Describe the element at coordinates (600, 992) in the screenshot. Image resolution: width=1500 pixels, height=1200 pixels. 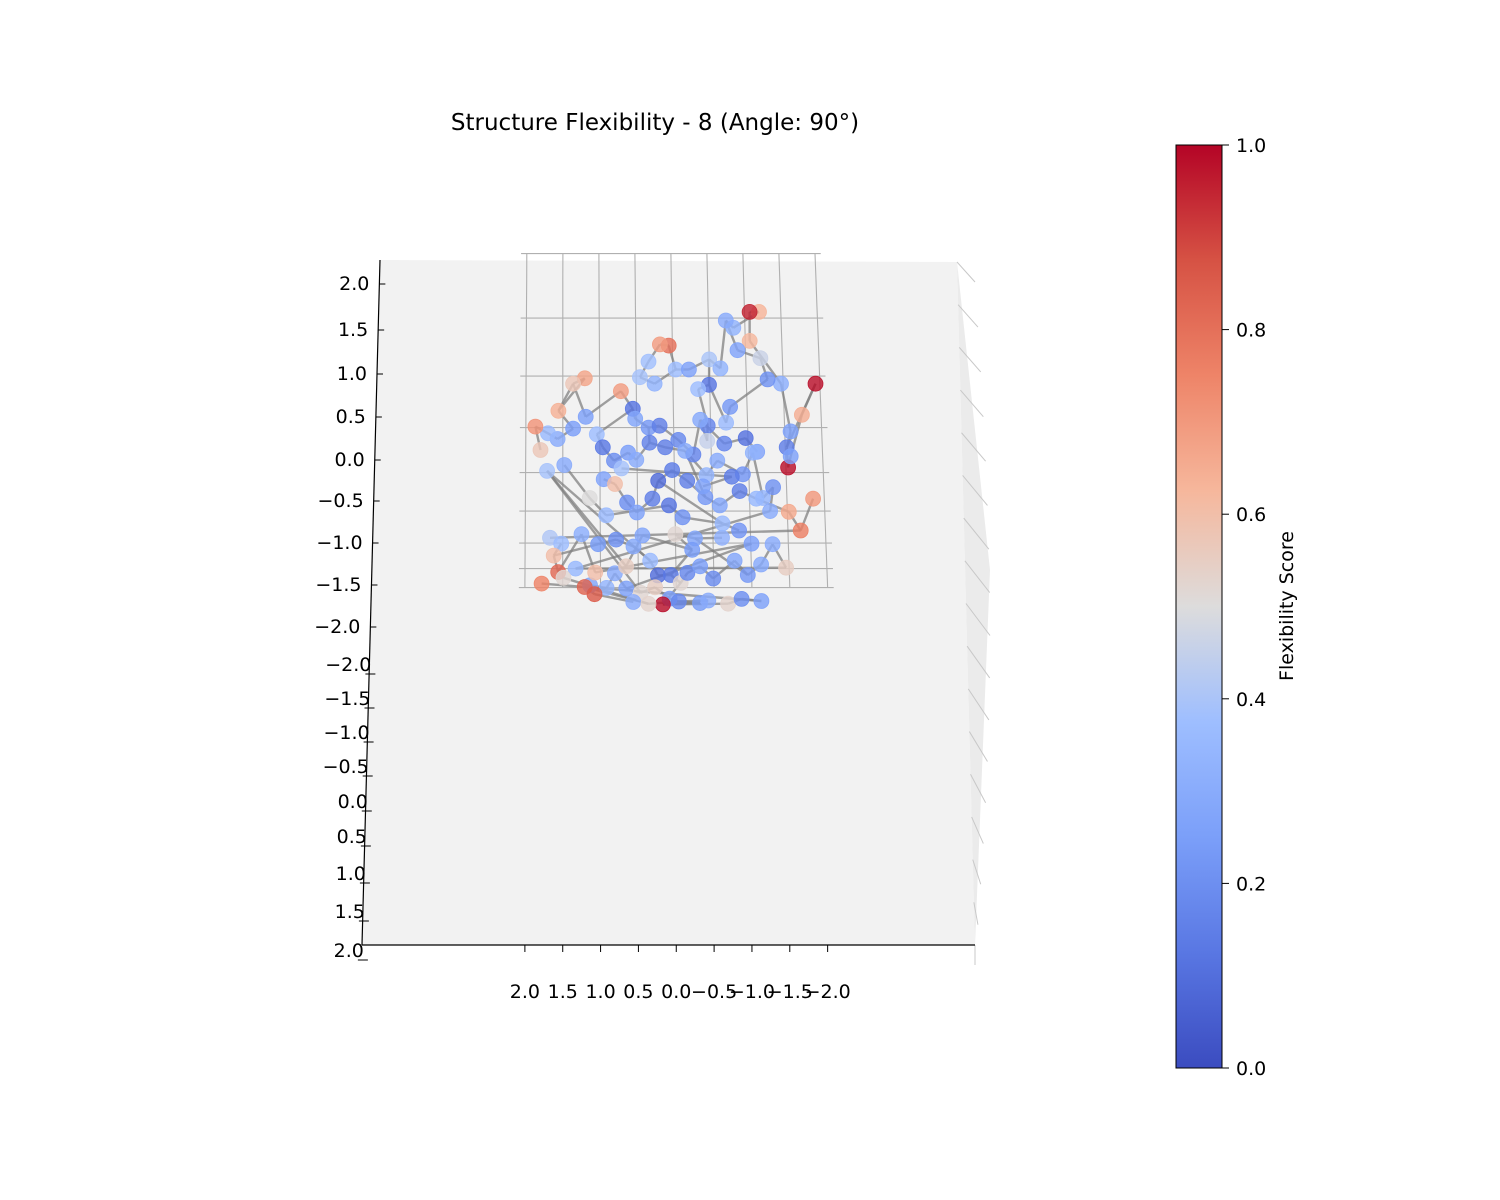
I see `x-tick-label: 1.0` at that location.